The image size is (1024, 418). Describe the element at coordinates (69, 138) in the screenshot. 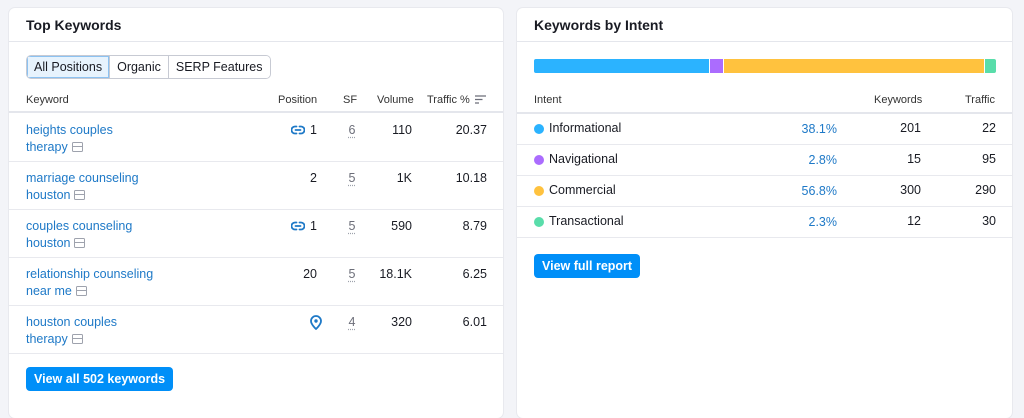

I see `keyword-link: heights couples therapy` at that location.